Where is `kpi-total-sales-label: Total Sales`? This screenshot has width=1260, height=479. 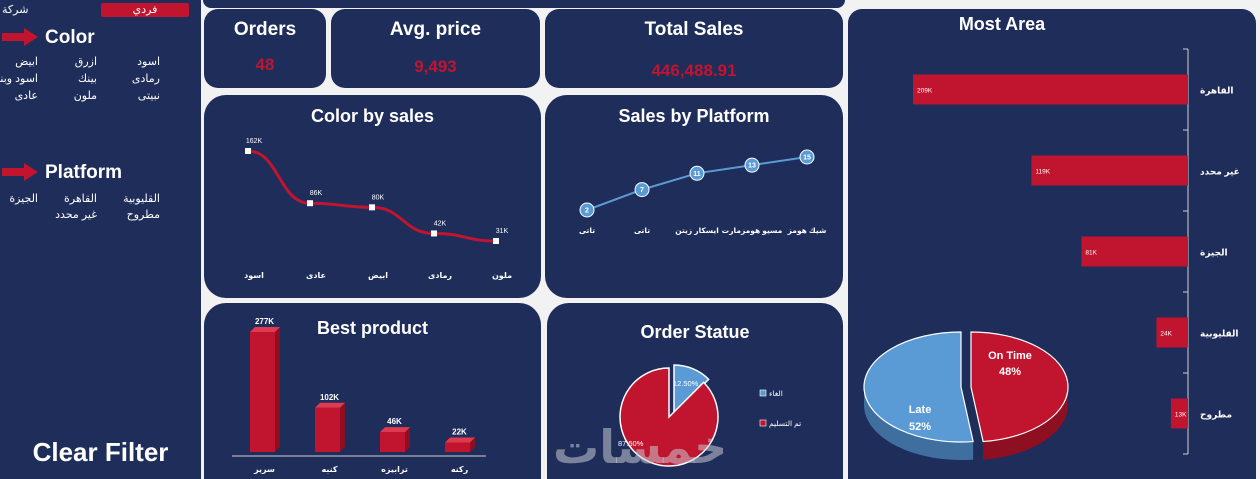
kpi-total-sales-label: Total Sales is located at coordinates (694, 29).